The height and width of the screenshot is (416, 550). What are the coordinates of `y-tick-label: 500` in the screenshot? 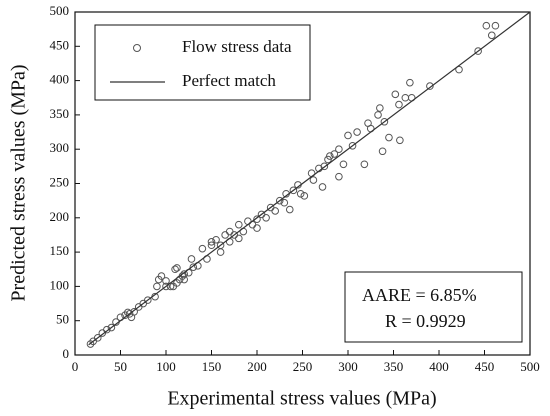 It's located at (60, 10).